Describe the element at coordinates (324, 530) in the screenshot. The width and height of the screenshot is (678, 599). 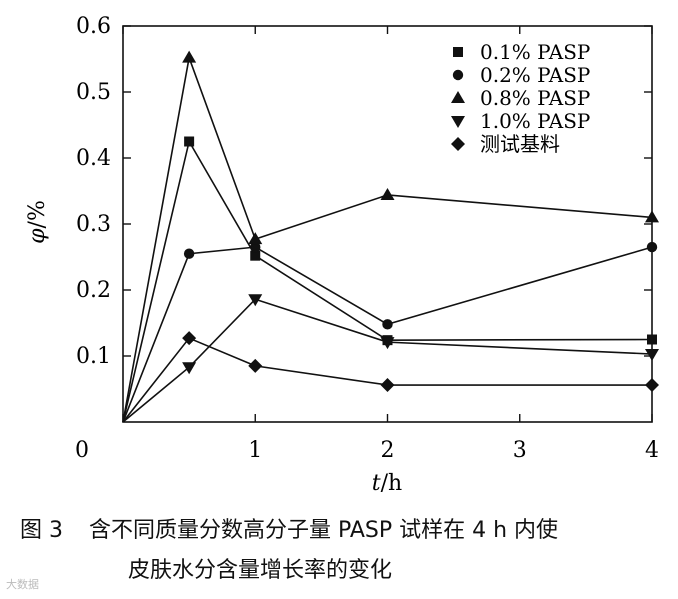
I see `caption-text-1: 含不同质量分数高分子量 PASP 试样在 4 h 内使` at that location.